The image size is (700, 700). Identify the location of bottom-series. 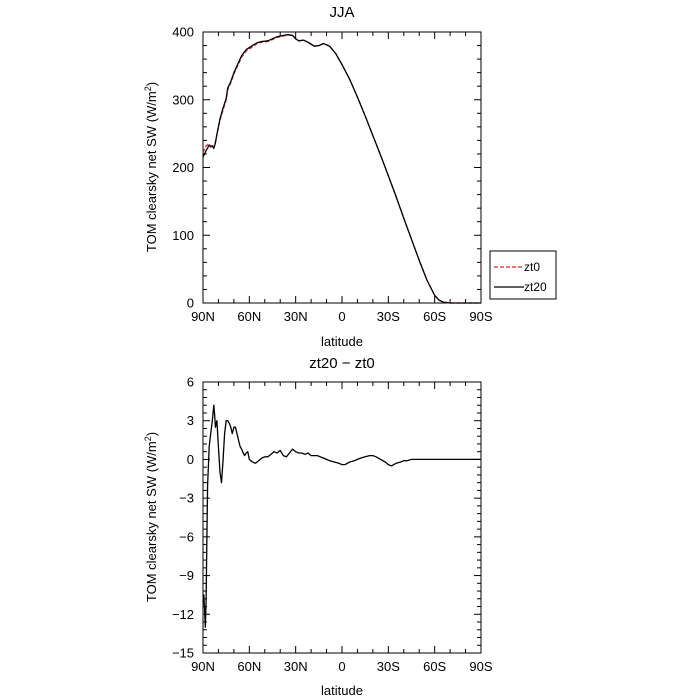
(341, 516).